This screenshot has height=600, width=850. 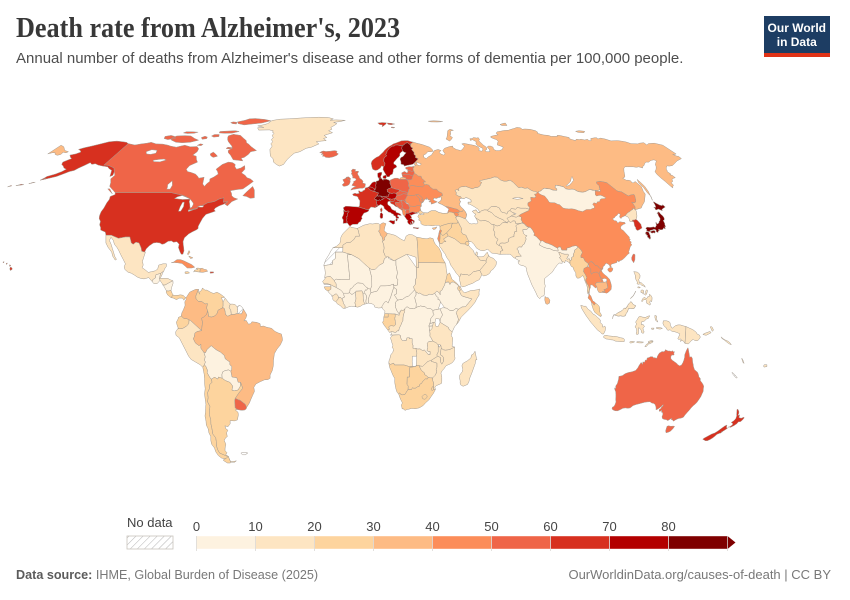 What do you see at coordinates (609, 526) in the screenshot?
I see `svg-text: 70` at bounding box center [609, 526].